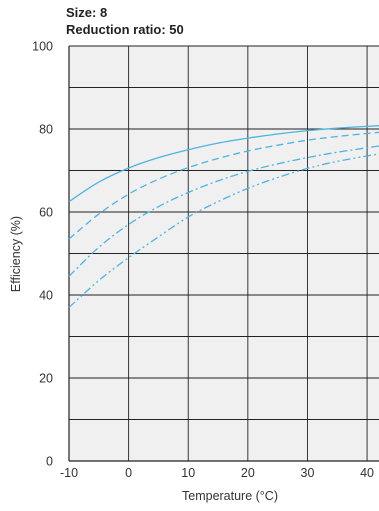 This screenshot has width=379, height=511. I want to click on y-tick-label: 20, so click(46, 379).